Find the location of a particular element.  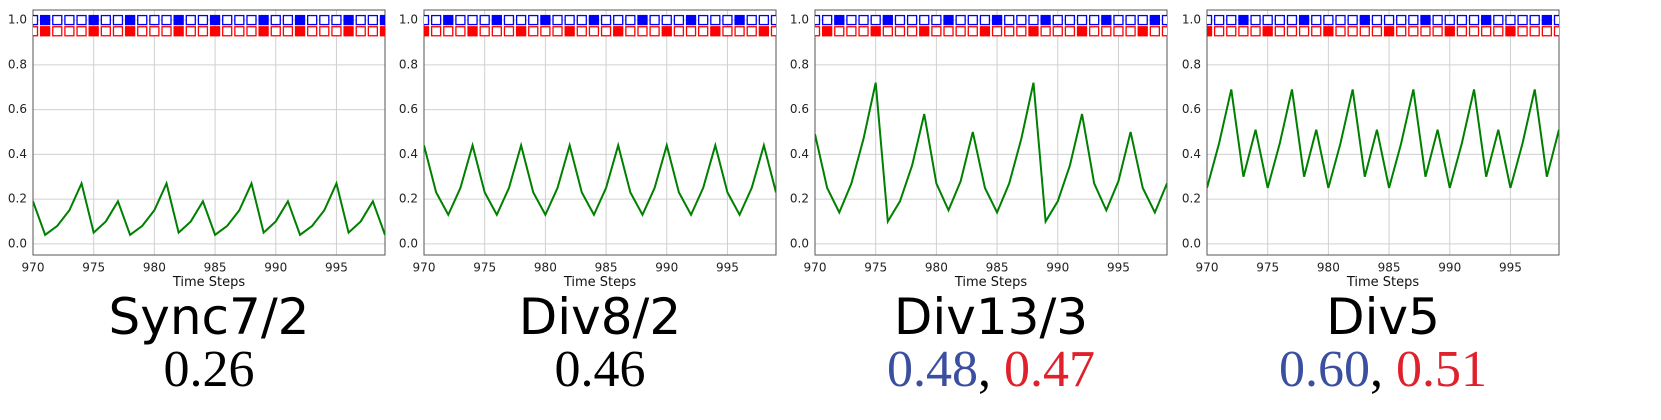

y-tick-label: 1.0 is located at coordinates (799, 20).